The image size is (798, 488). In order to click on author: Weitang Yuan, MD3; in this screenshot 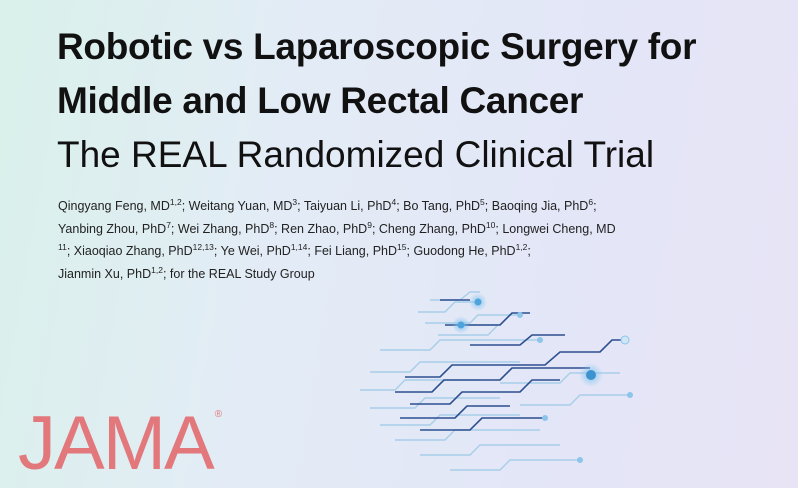, I will do `click(246, 205)`.